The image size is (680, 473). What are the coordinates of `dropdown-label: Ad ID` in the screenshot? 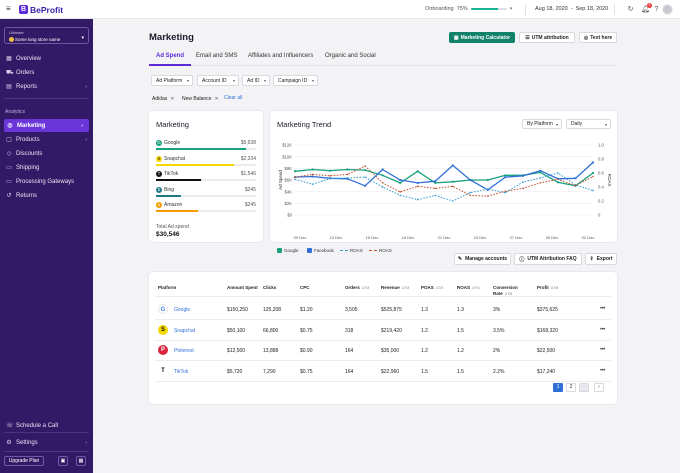 It's located at (253, 80).